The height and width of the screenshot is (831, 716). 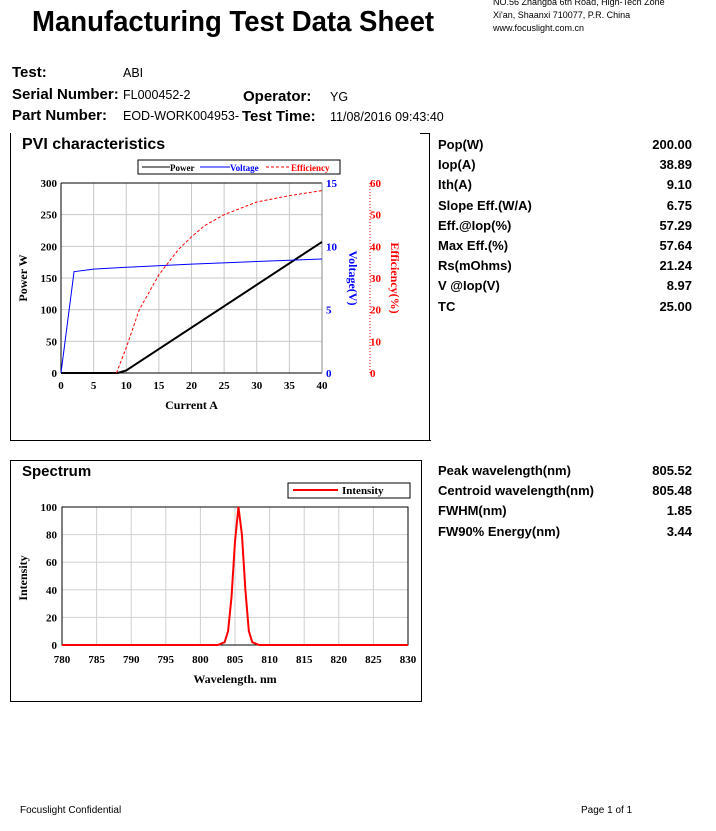 What do you see at coordinates (233, 22) in the screenshot?
I see `page-title: Manufacturing Test Data Sheet` at bounding box center [233, 22].